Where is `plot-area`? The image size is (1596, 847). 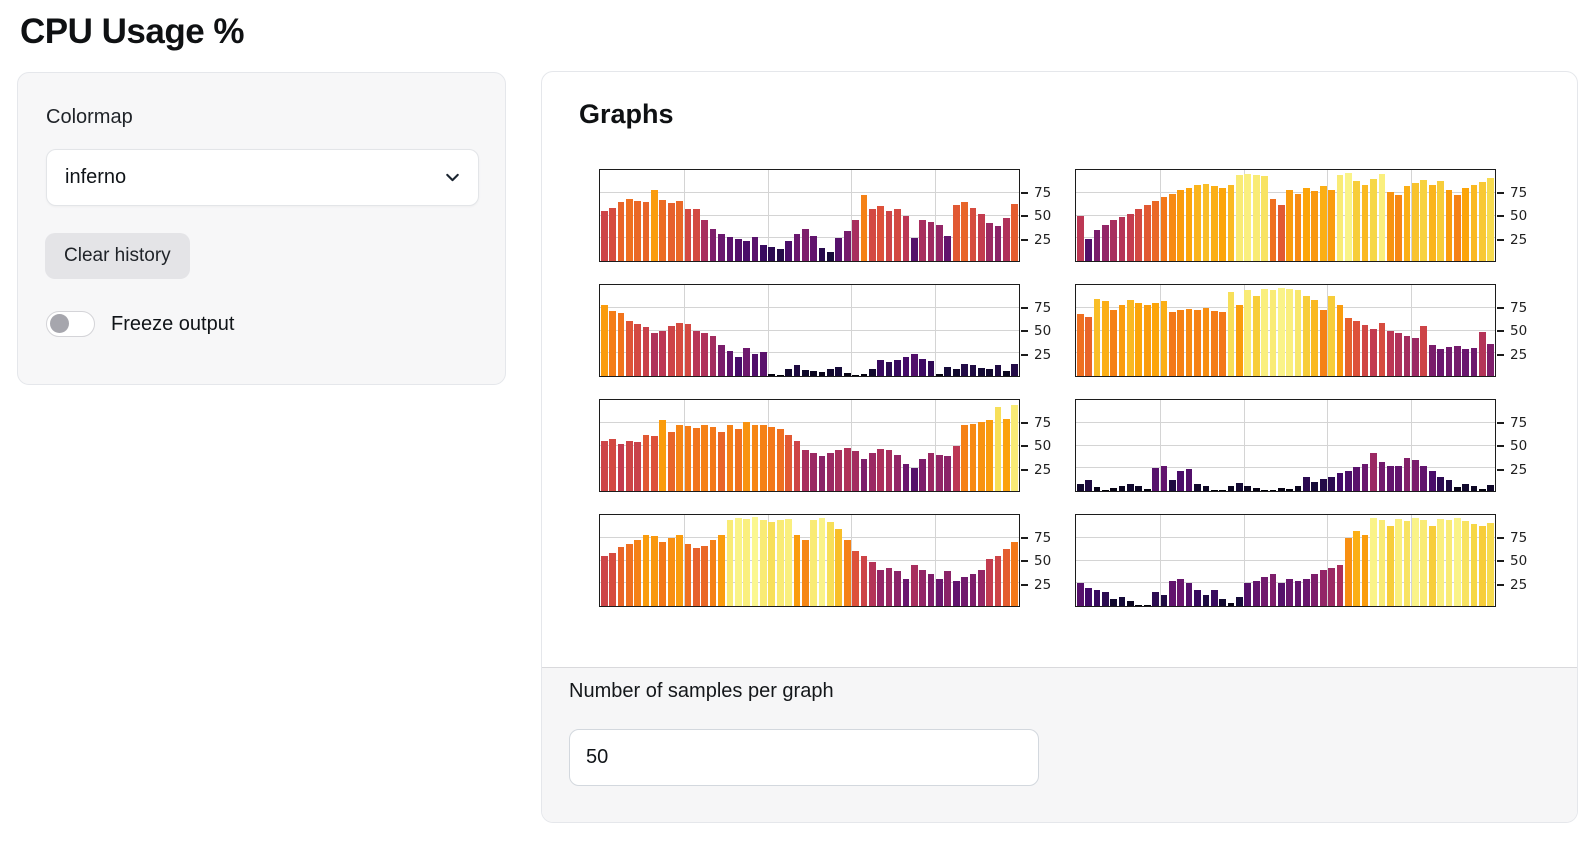
plot-area is located at coordinates (809, 215).